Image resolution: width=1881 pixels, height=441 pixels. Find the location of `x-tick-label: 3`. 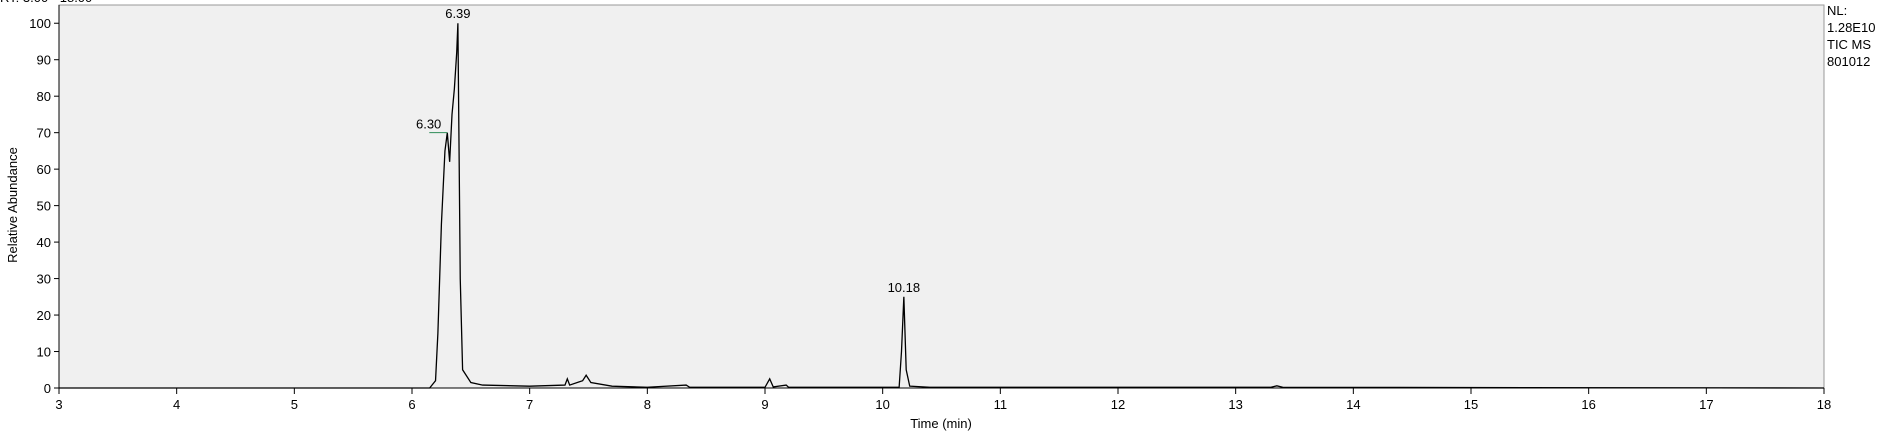

x-tick-label: 3 is located at coordinates (58, 404).